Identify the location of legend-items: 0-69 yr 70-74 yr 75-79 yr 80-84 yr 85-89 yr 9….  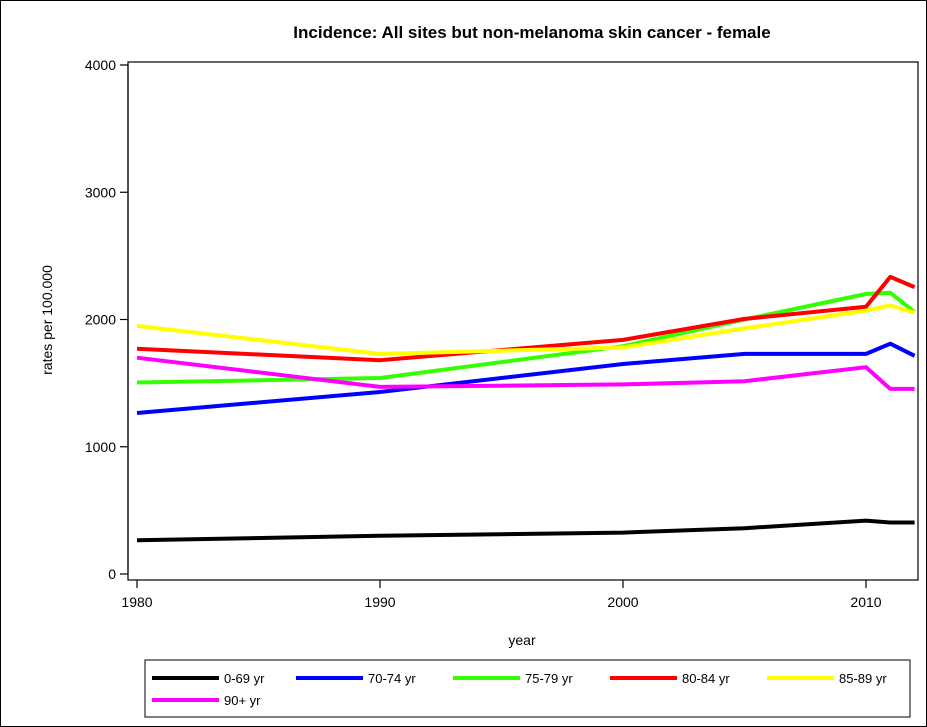
(519, 689).